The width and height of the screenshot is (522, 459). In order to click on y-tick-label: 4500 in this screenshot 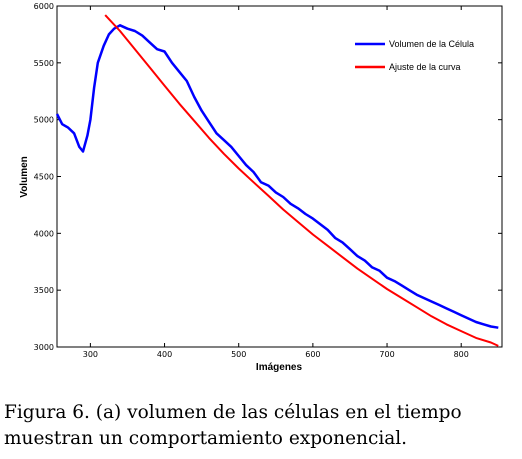, I will do `click(44, 177)`.